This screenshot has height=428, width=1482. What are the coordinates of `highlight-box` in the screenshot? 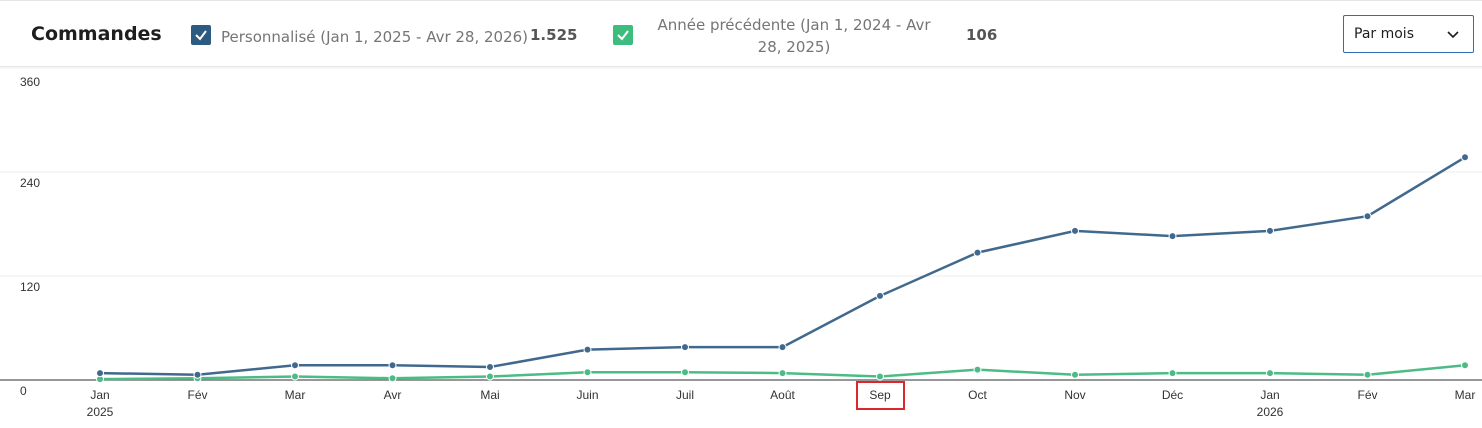 It's located at (880, 395).